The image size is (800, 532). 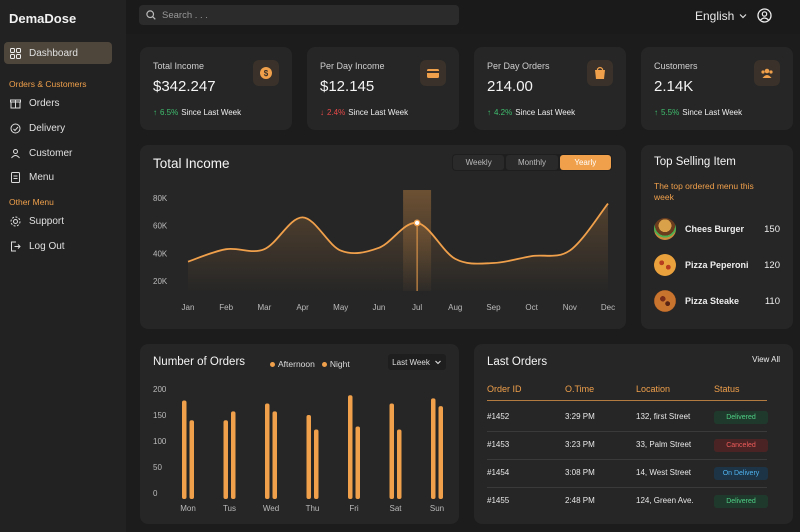 What do you see at coordinates (665, 229) in the screenshot?
I see `burger-icon` at bounding box center [665, 229].